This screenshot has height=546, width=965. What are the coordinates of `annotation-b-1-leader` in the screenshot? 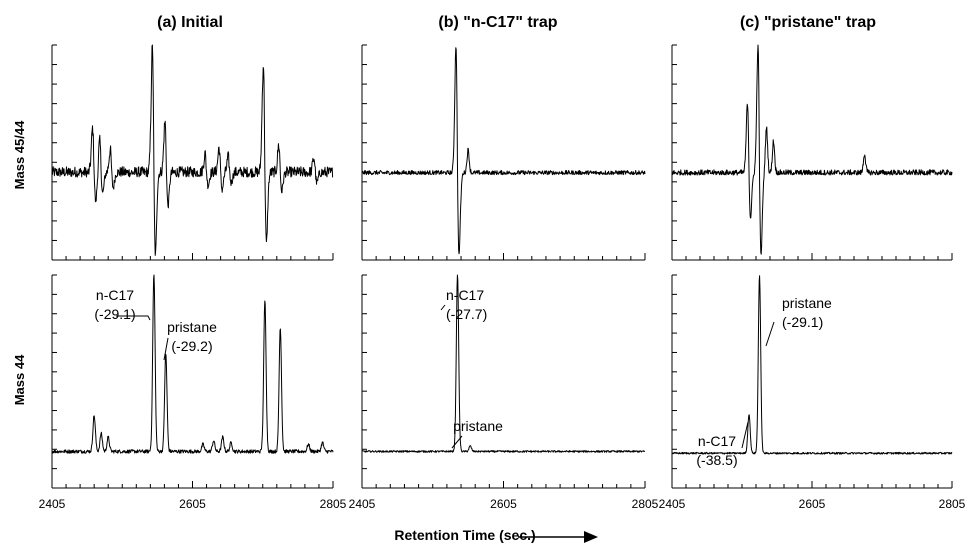 It's located at (457, 442).